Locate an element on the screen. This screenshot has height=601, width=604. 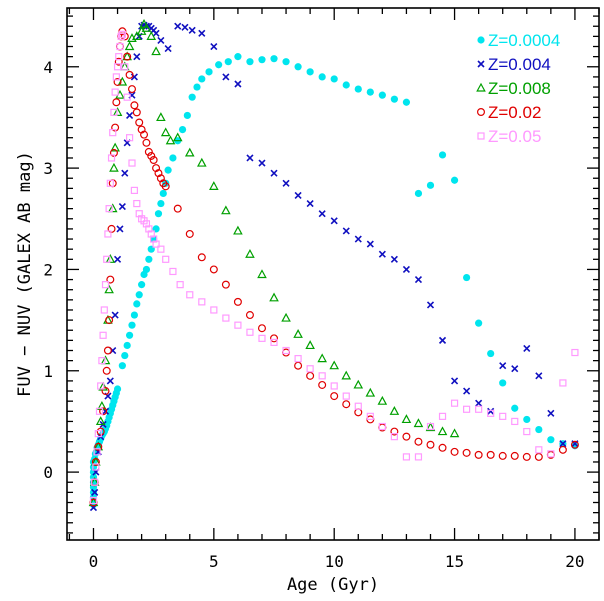
x-tick-label: 20 is located at coordinates (574, 561).